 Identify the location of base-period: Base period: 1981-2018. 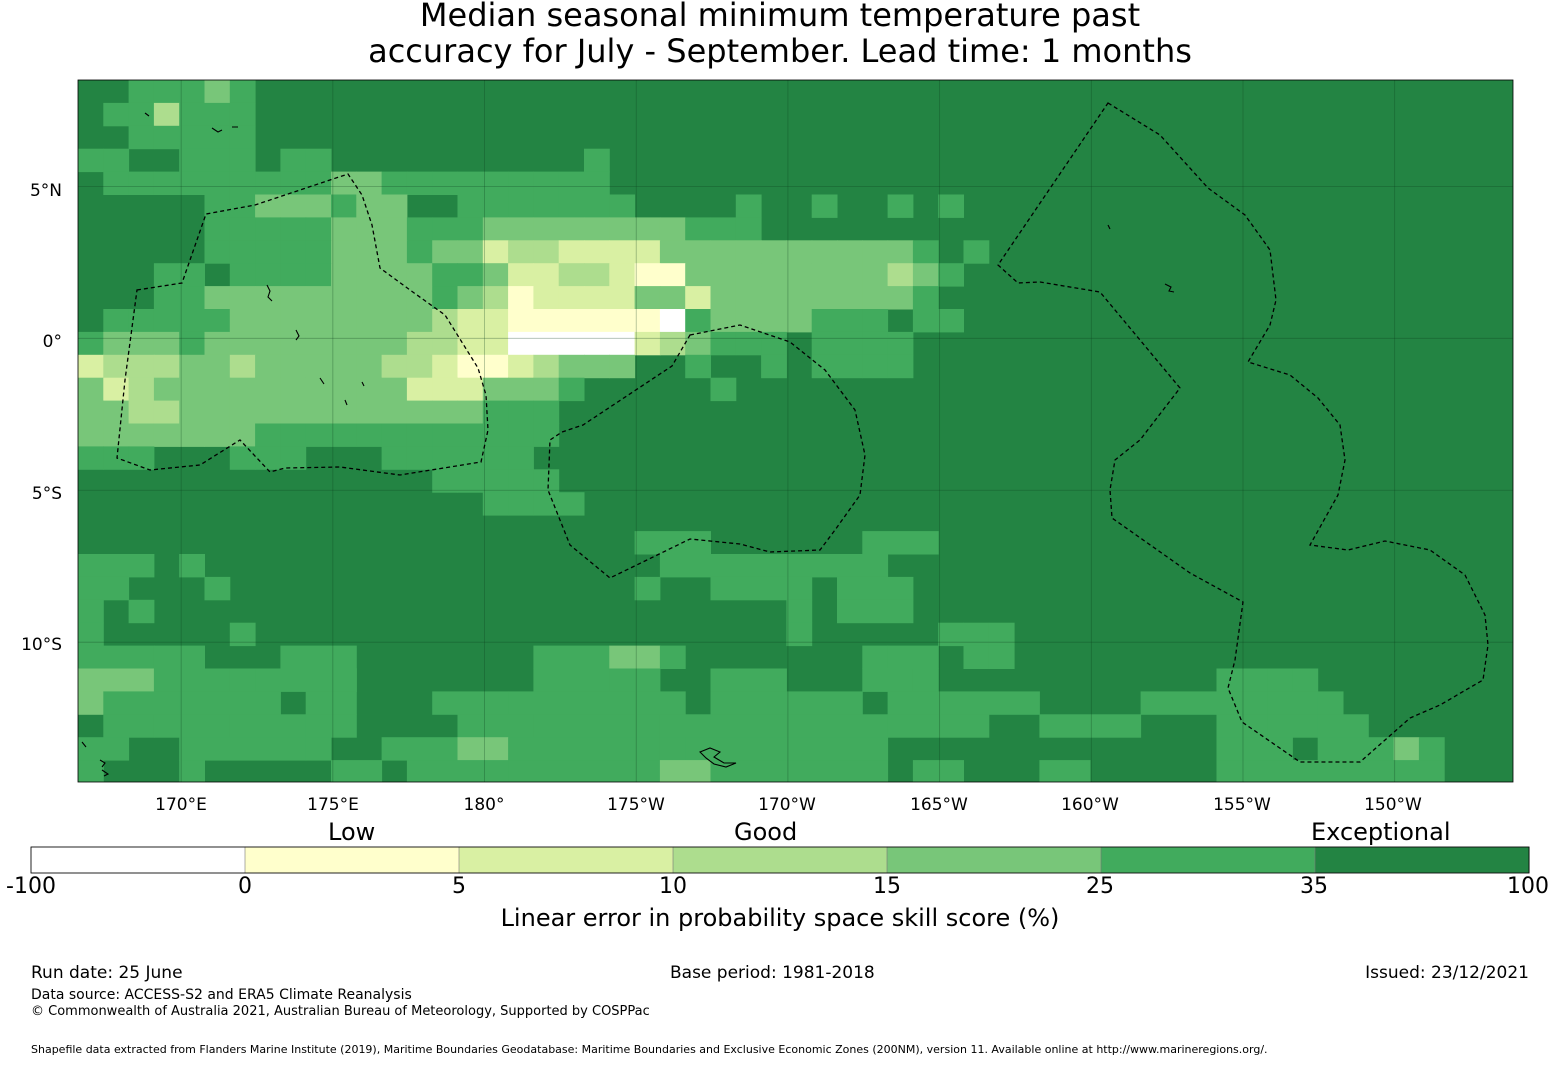
(772, 973).